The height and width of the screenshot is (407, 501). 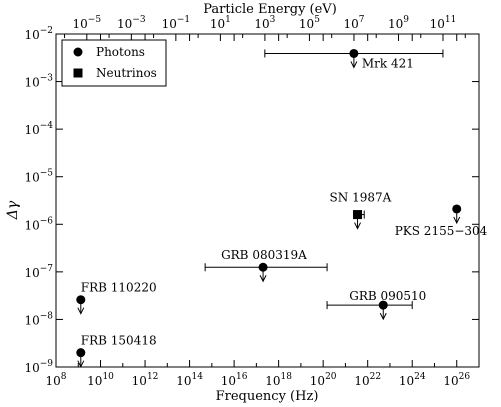 What do you see at coordinates (309, 23) in the screenshot?
I see `top-tick-label: 10⁵` at bounding box center [309, 23].